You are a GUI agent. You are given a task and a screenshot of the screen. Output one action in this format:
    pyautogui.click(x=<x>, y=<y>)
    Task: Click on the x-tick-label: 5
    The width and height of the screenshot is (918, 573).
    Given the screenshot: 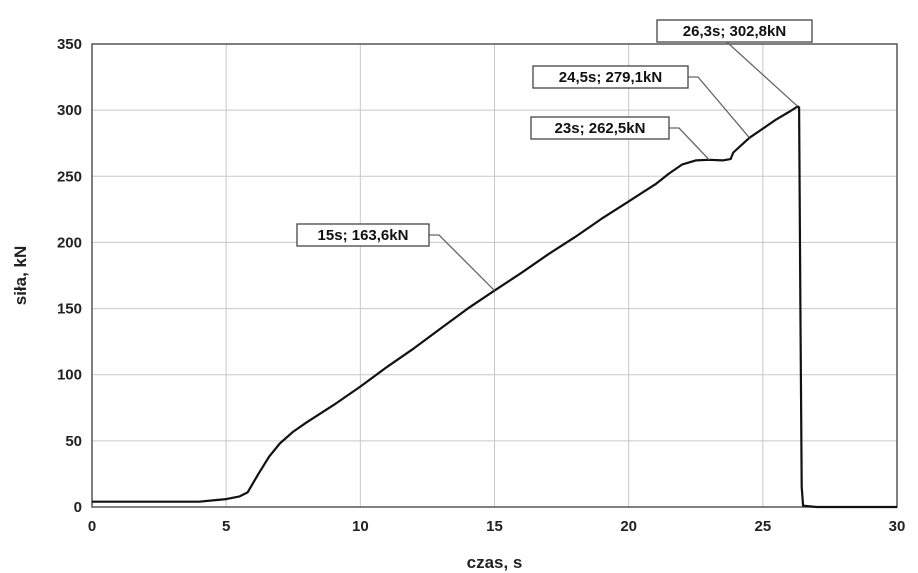 What is the action you would take?
    pyautogui.click(x=226, y=526)
    